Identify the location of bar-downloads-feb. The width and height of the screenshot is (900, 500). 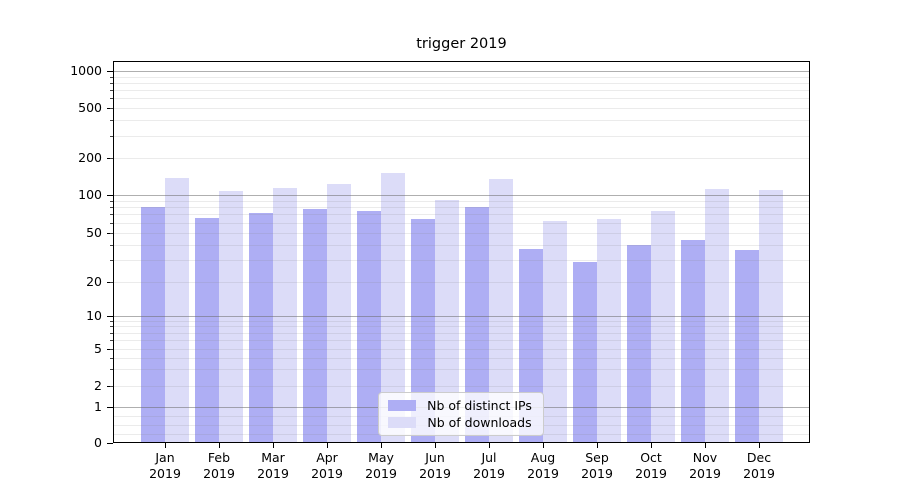
(231, 316).